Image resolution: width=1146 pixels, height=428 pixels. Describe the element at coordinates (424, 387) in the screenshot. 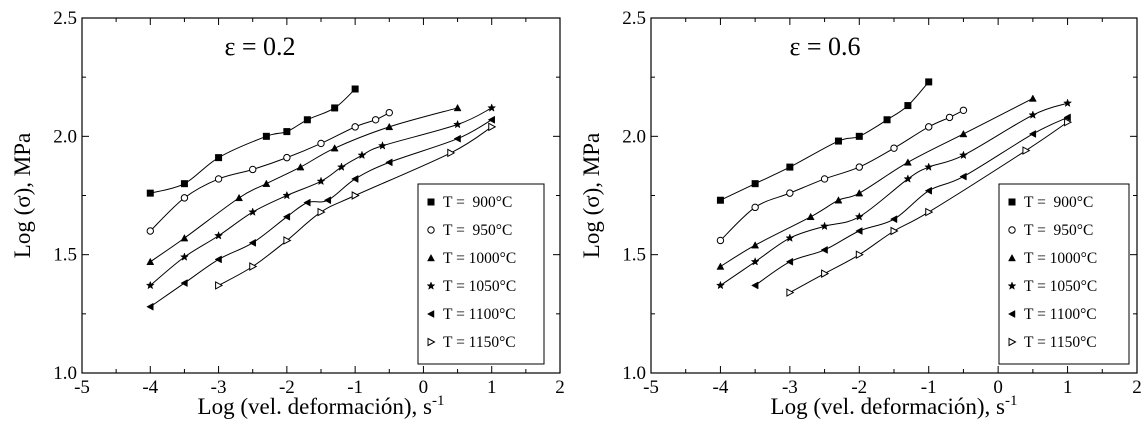

I see `x-tick-label: 0` at that location.